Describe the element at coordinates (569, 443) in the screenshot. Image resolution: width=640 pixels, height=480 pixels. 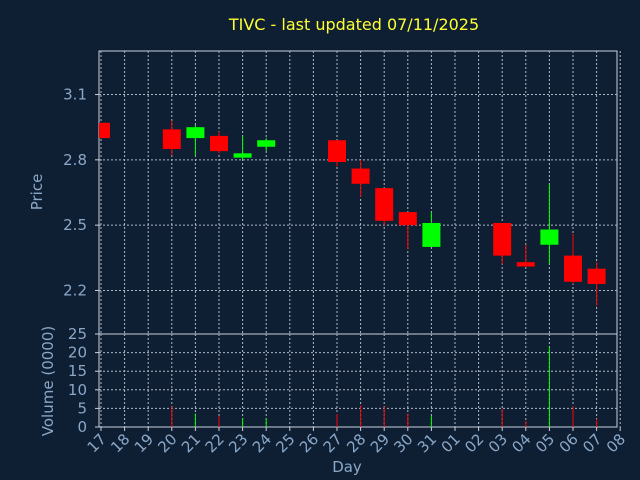
I see `x-tick-label: 06` at that location.